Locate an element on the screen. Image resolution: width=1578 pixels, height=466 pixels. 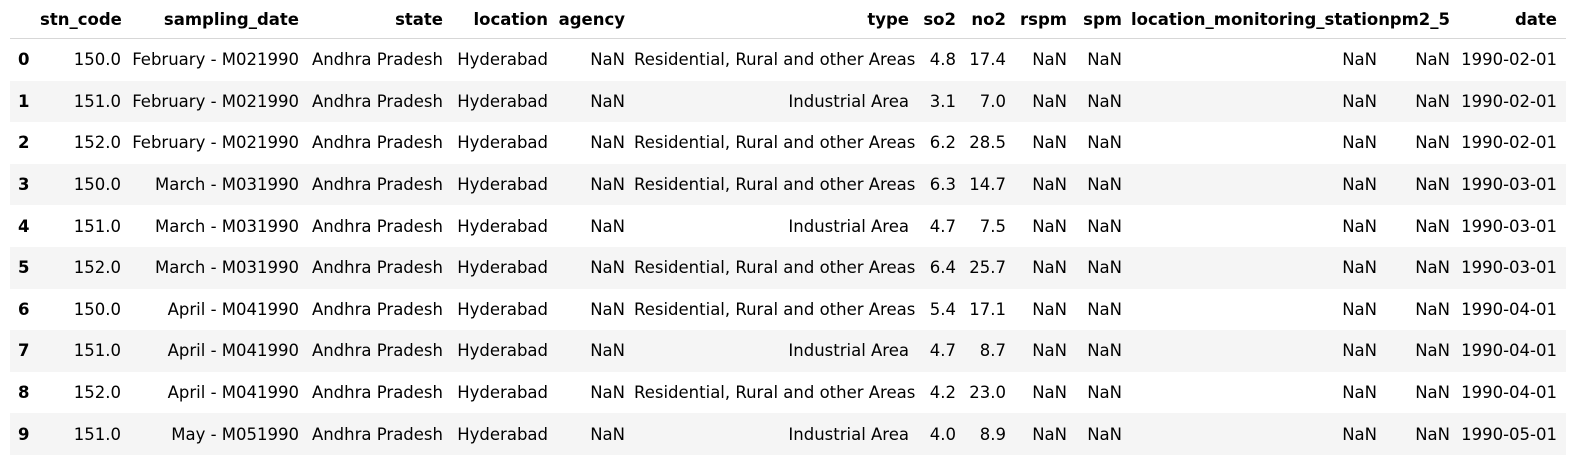
cell-no2: 7.5 is located at coordinates (992, 226).